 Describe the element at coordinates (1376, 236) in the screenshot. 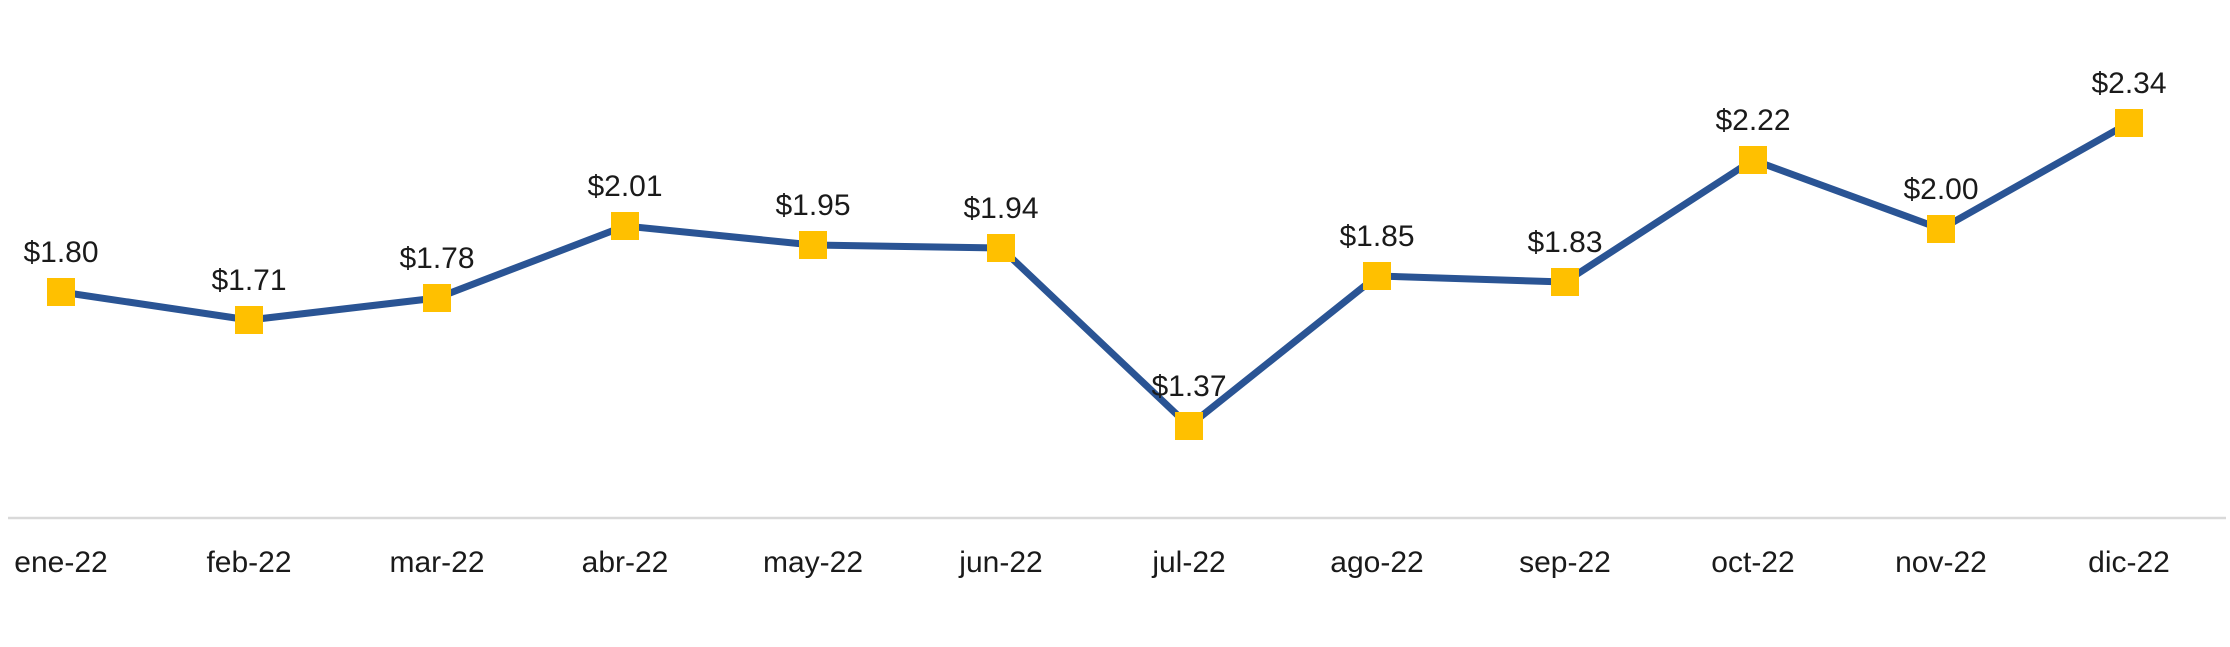

I see `data-point-label: $1.85` at that location.